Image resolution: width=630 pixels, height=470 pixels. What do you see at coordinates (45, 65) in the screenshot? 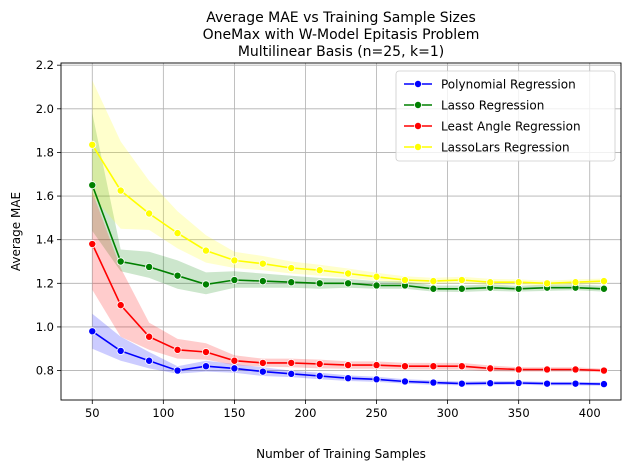
I see `y-tick-label: 2.2` at bounding box center [45, 65].